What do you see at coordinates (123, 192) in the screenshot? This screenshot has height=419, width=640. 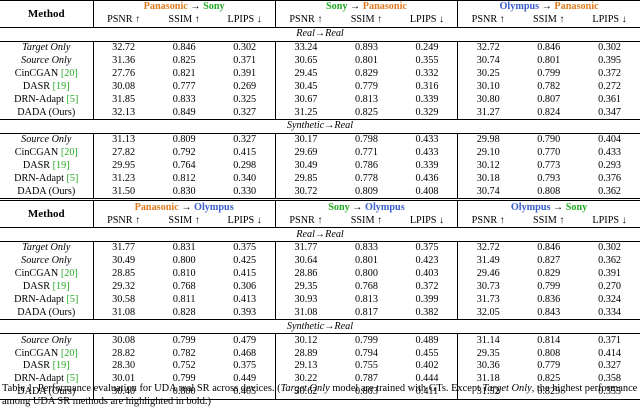 I see `value-cell: 31.50` at bounding box center [123, 192].